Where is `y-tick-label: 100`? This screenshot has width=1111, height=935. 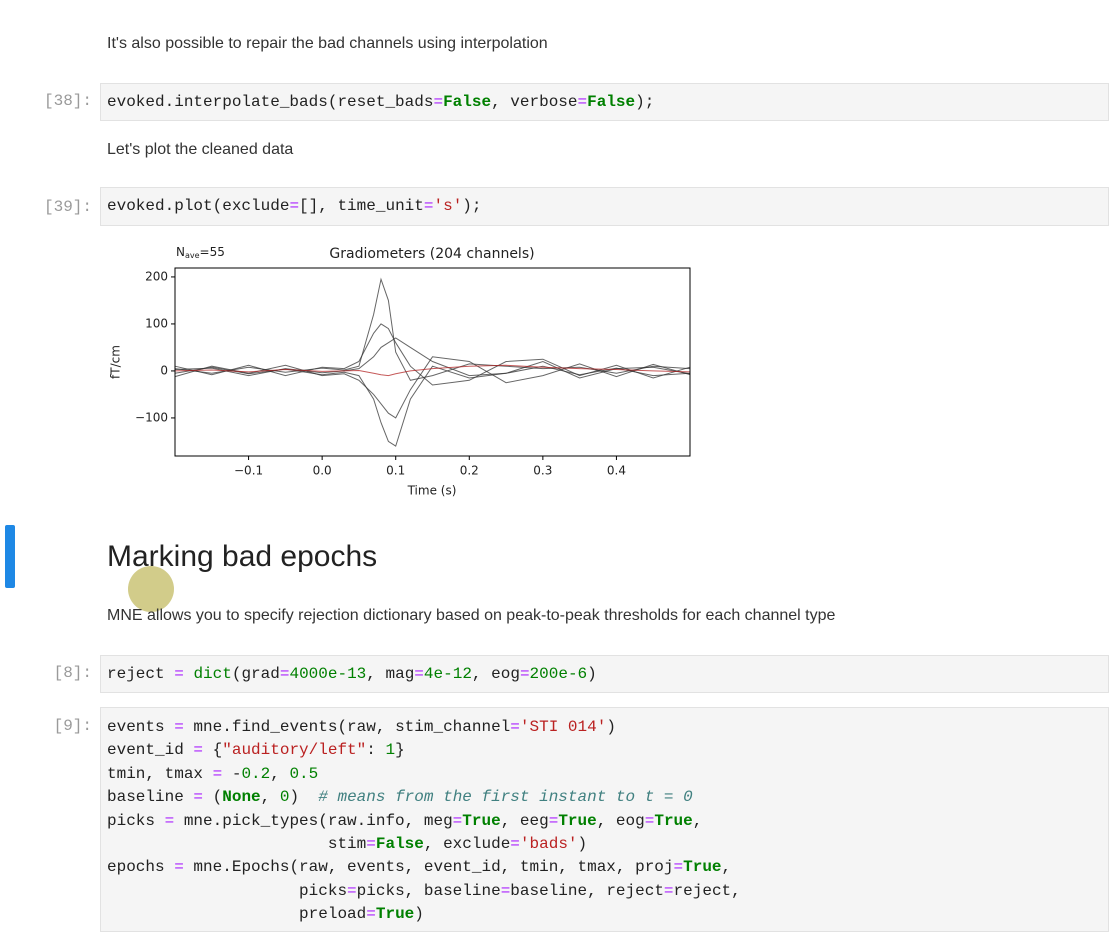 y-tick-label: 100 is located at coordinates (156, 323).